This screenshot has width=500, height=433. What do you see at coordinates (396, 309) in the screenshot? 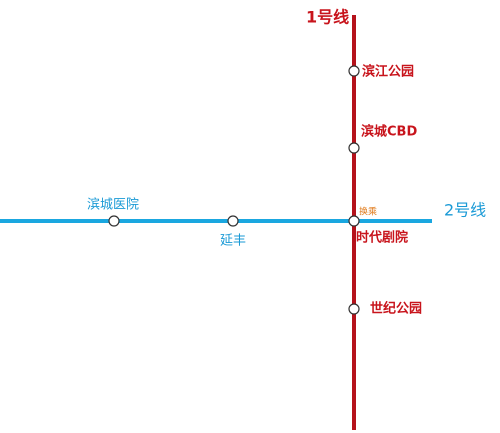
I see `station-label: 世纪公园` at bounding box center [396, 309].